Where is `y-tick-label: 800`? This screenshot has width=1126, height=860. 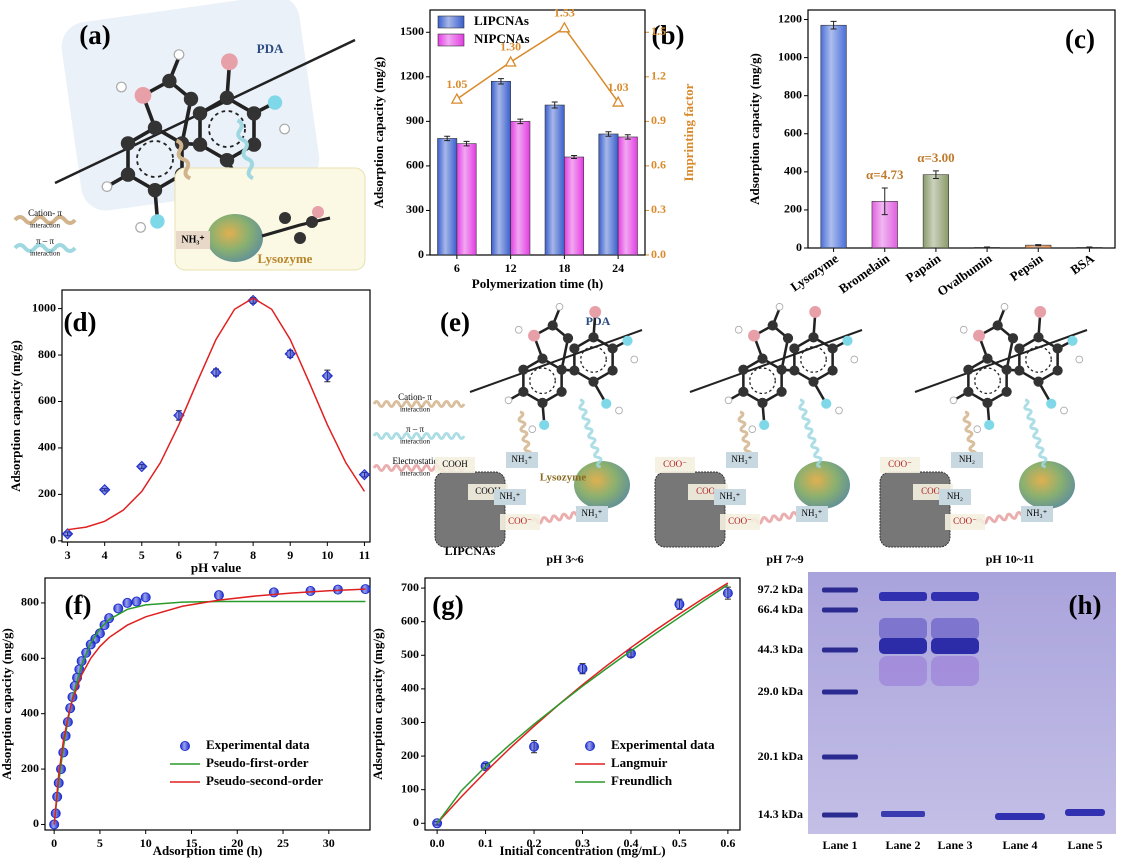 y-tick-label: 800 is located at coordinates (793, 94).